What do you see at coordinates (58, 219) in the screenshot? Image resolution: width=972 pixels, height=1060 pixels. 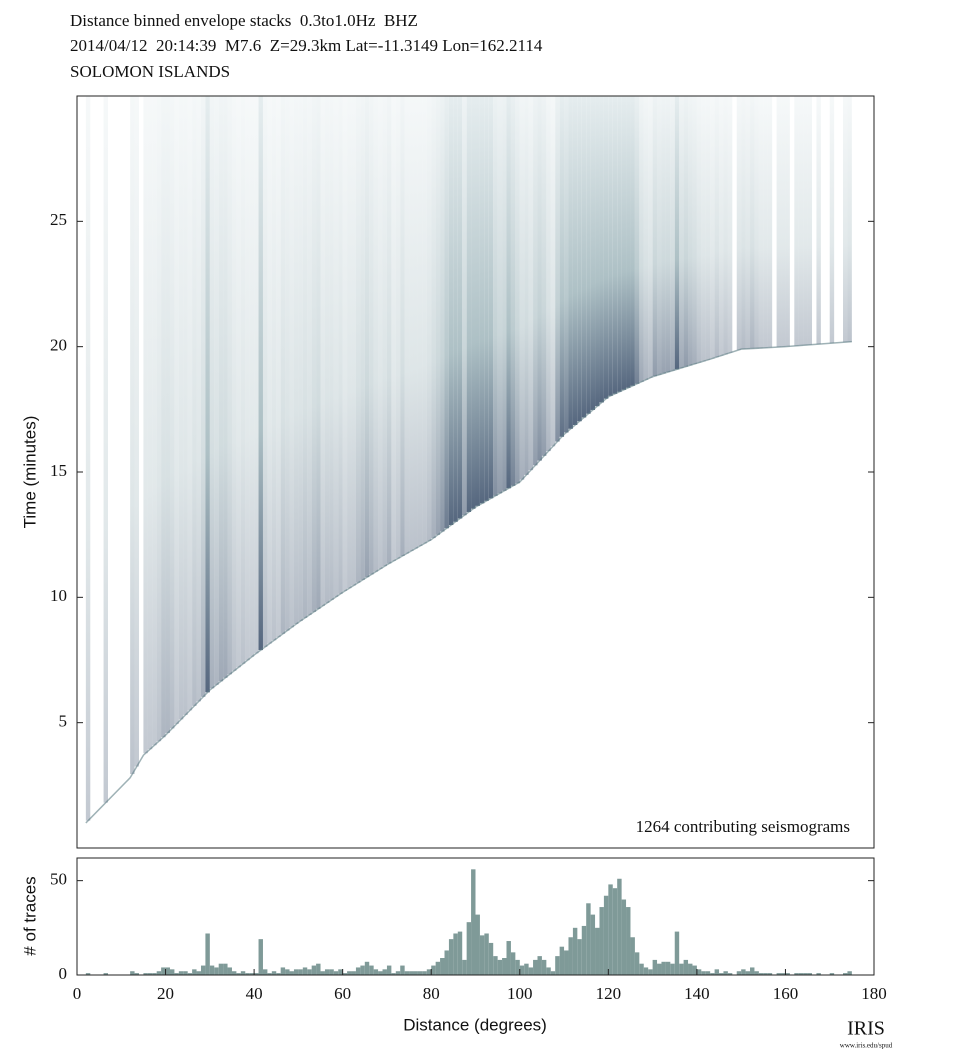 I see `y-tick-label: 25` at bounding box center [58, 219].